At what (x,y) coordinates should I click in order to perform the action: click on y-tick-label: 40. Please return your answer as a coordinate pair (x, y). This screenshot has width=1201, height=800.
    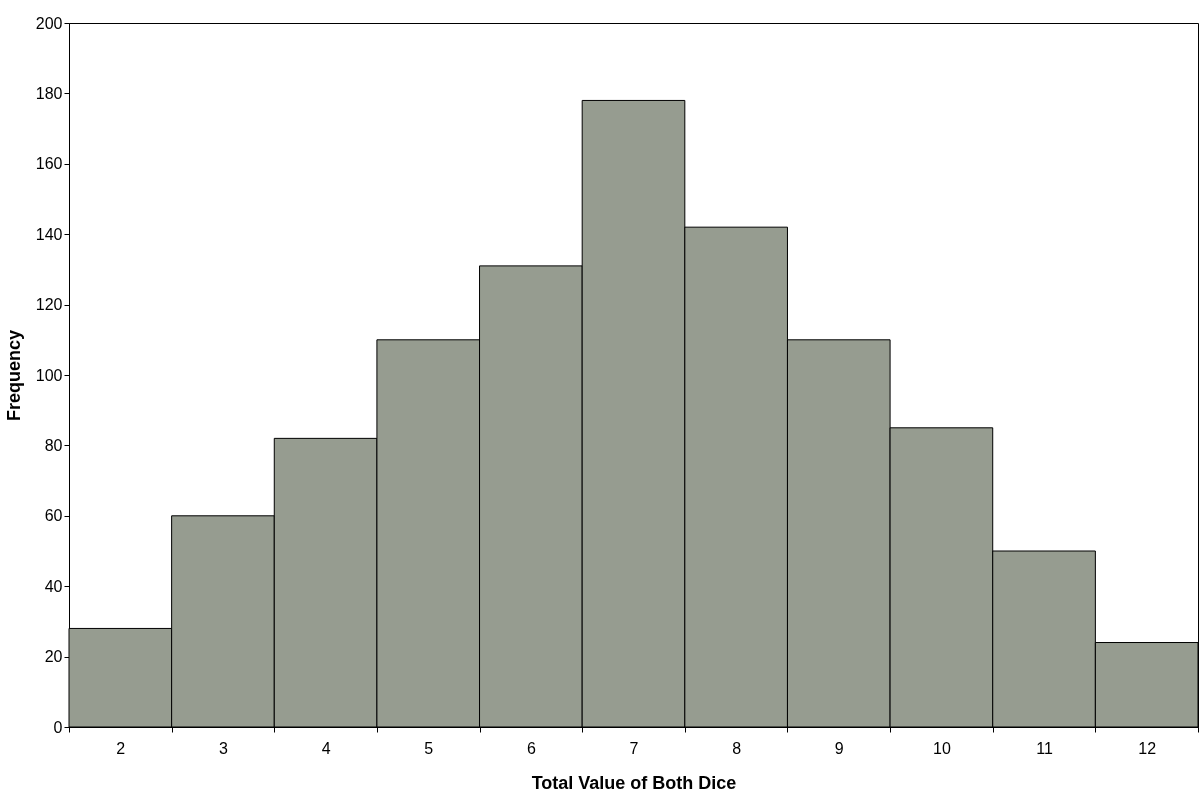
    Looking at the image, I should click on (53, 586).